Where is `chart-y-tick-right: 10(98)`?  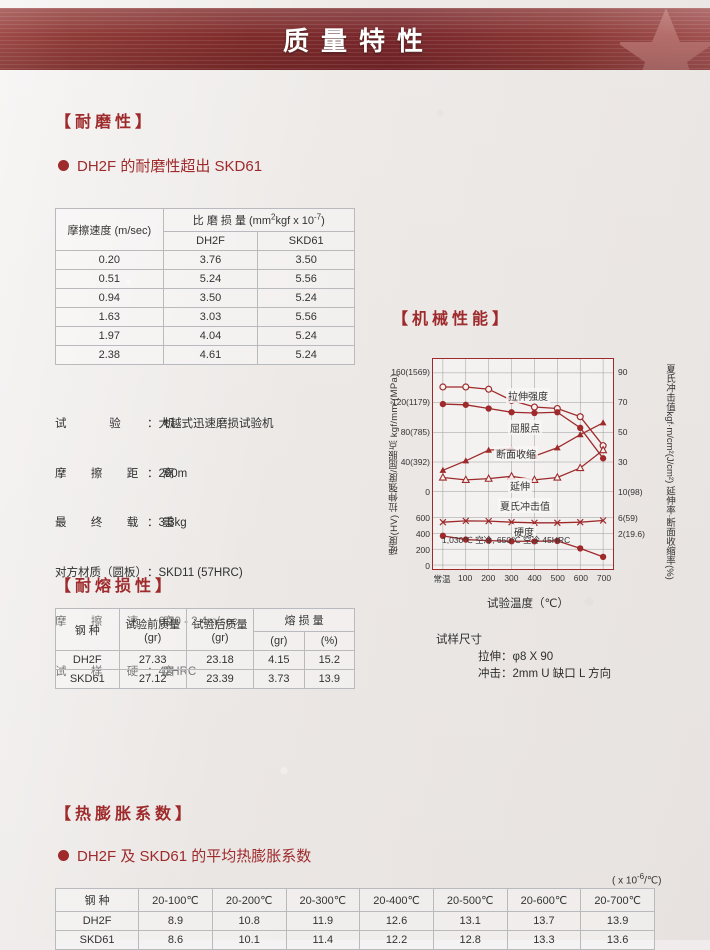 chart-y-tick-right: 10(98) is located at coordinates (630, 492).